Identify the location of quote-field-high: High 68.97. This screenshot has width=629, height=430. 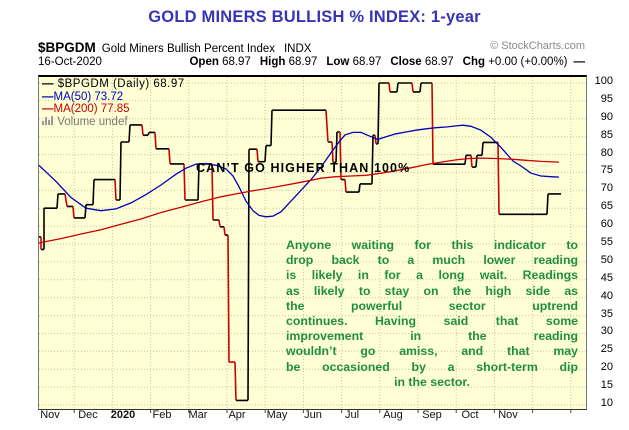
(288, 62).